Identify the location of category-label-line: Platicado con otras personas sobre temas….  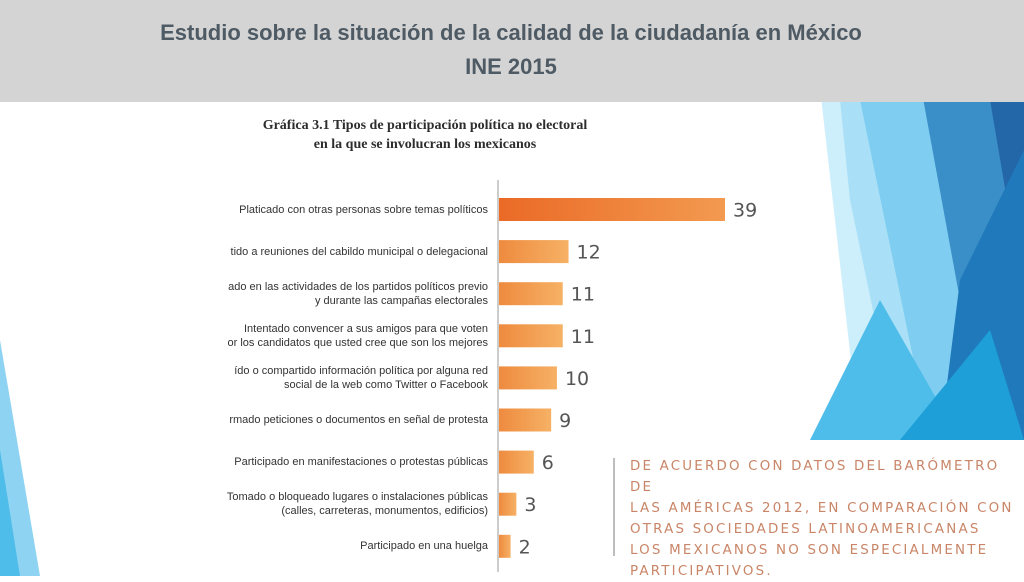
(363, 209).